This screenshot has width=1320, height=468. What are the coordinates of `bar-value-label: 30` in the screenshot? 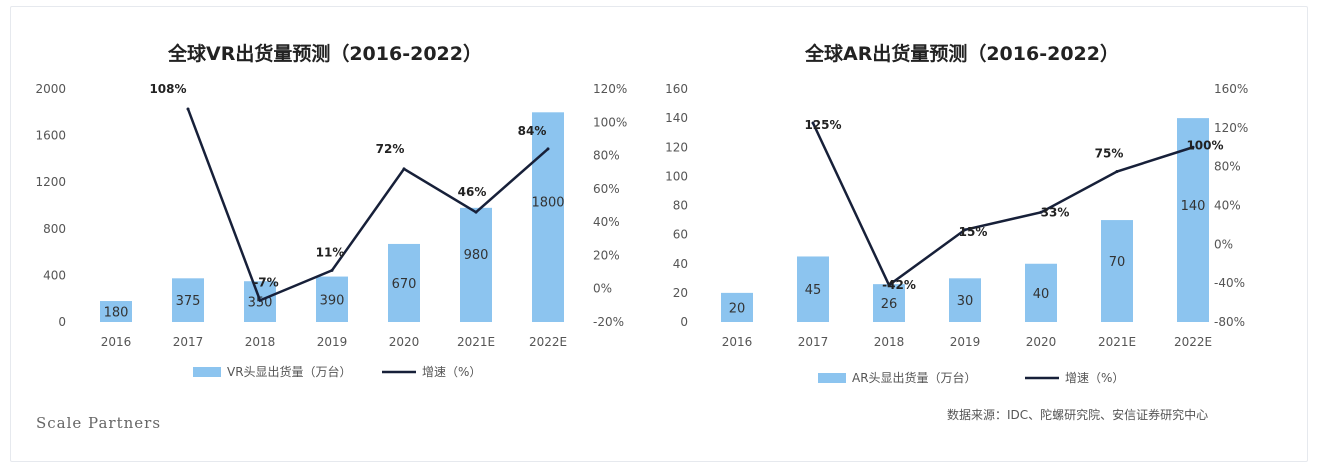 It's located at (965, 301).